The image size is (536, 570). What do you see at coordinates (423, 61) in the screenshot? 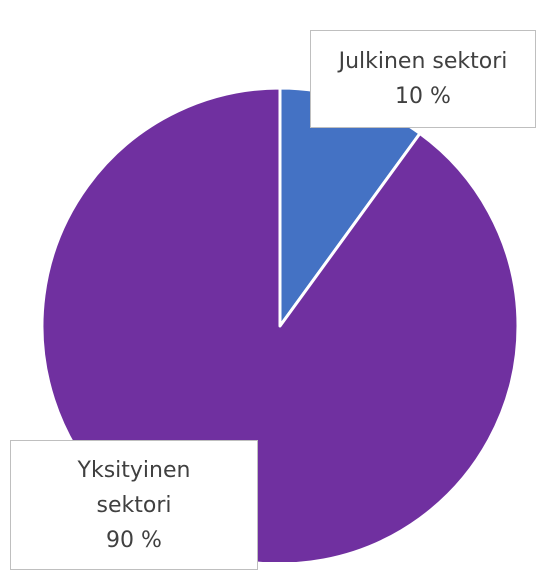
I see `category-label: Julkinen sektori` at bounding box center [423, 61].